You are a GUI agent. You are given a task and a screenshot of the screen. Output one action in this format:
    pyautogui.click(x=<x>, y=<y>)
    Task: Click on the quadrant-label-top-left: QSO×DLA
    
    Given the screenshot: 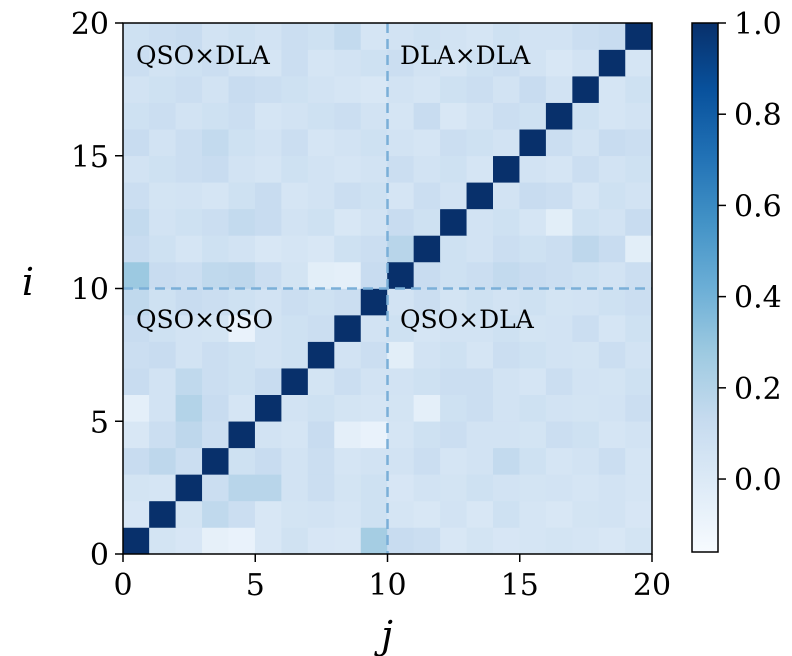 What is the action you would take?
    pyautogui.click(x=203, y=55)
    